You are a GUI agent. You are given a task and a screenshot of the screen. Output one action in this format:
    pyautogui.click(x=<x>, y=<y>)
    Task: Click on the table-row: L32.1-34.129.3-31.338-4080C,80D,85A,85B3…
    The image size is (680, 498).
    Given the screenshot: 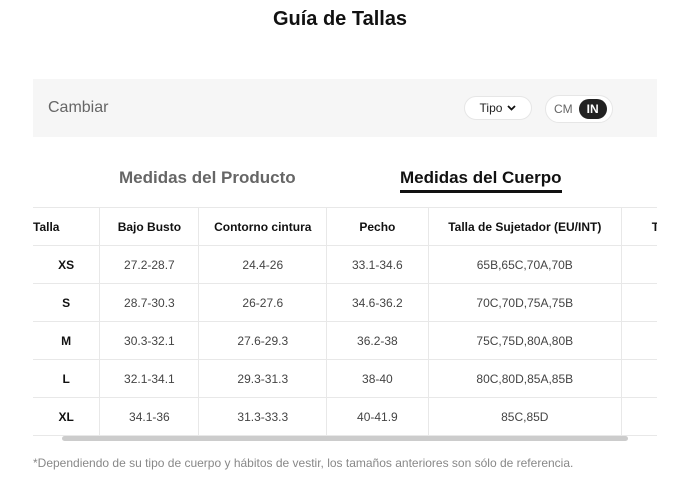 What is the action you would take?
    pyautogui.click(x=345, y=378)
    